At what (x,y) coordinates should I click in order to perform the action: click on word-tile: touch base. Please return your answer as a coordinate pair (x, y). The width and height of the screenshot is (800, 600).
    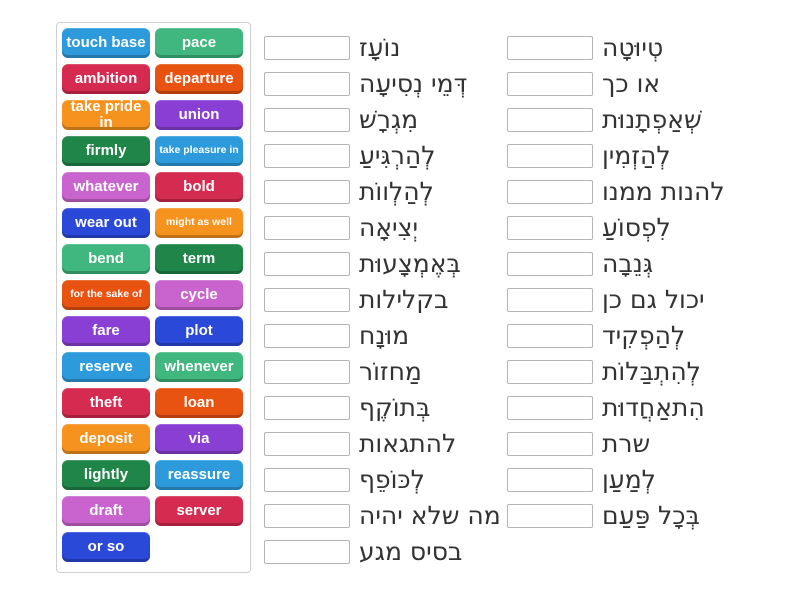
    Looking at the image, I should click on (106, 43).